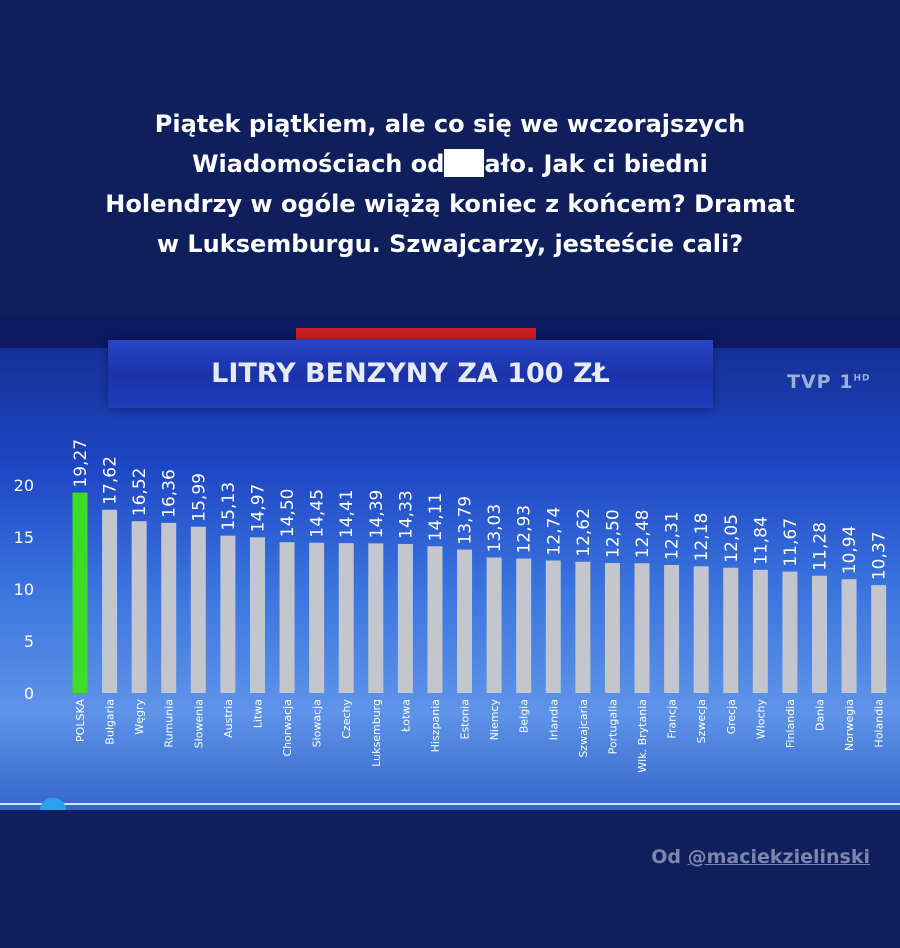 Image resolution: width=900 pixels, height=948 pixels. I want to click on x-category-label: Chorwacja, so click(287, 728).